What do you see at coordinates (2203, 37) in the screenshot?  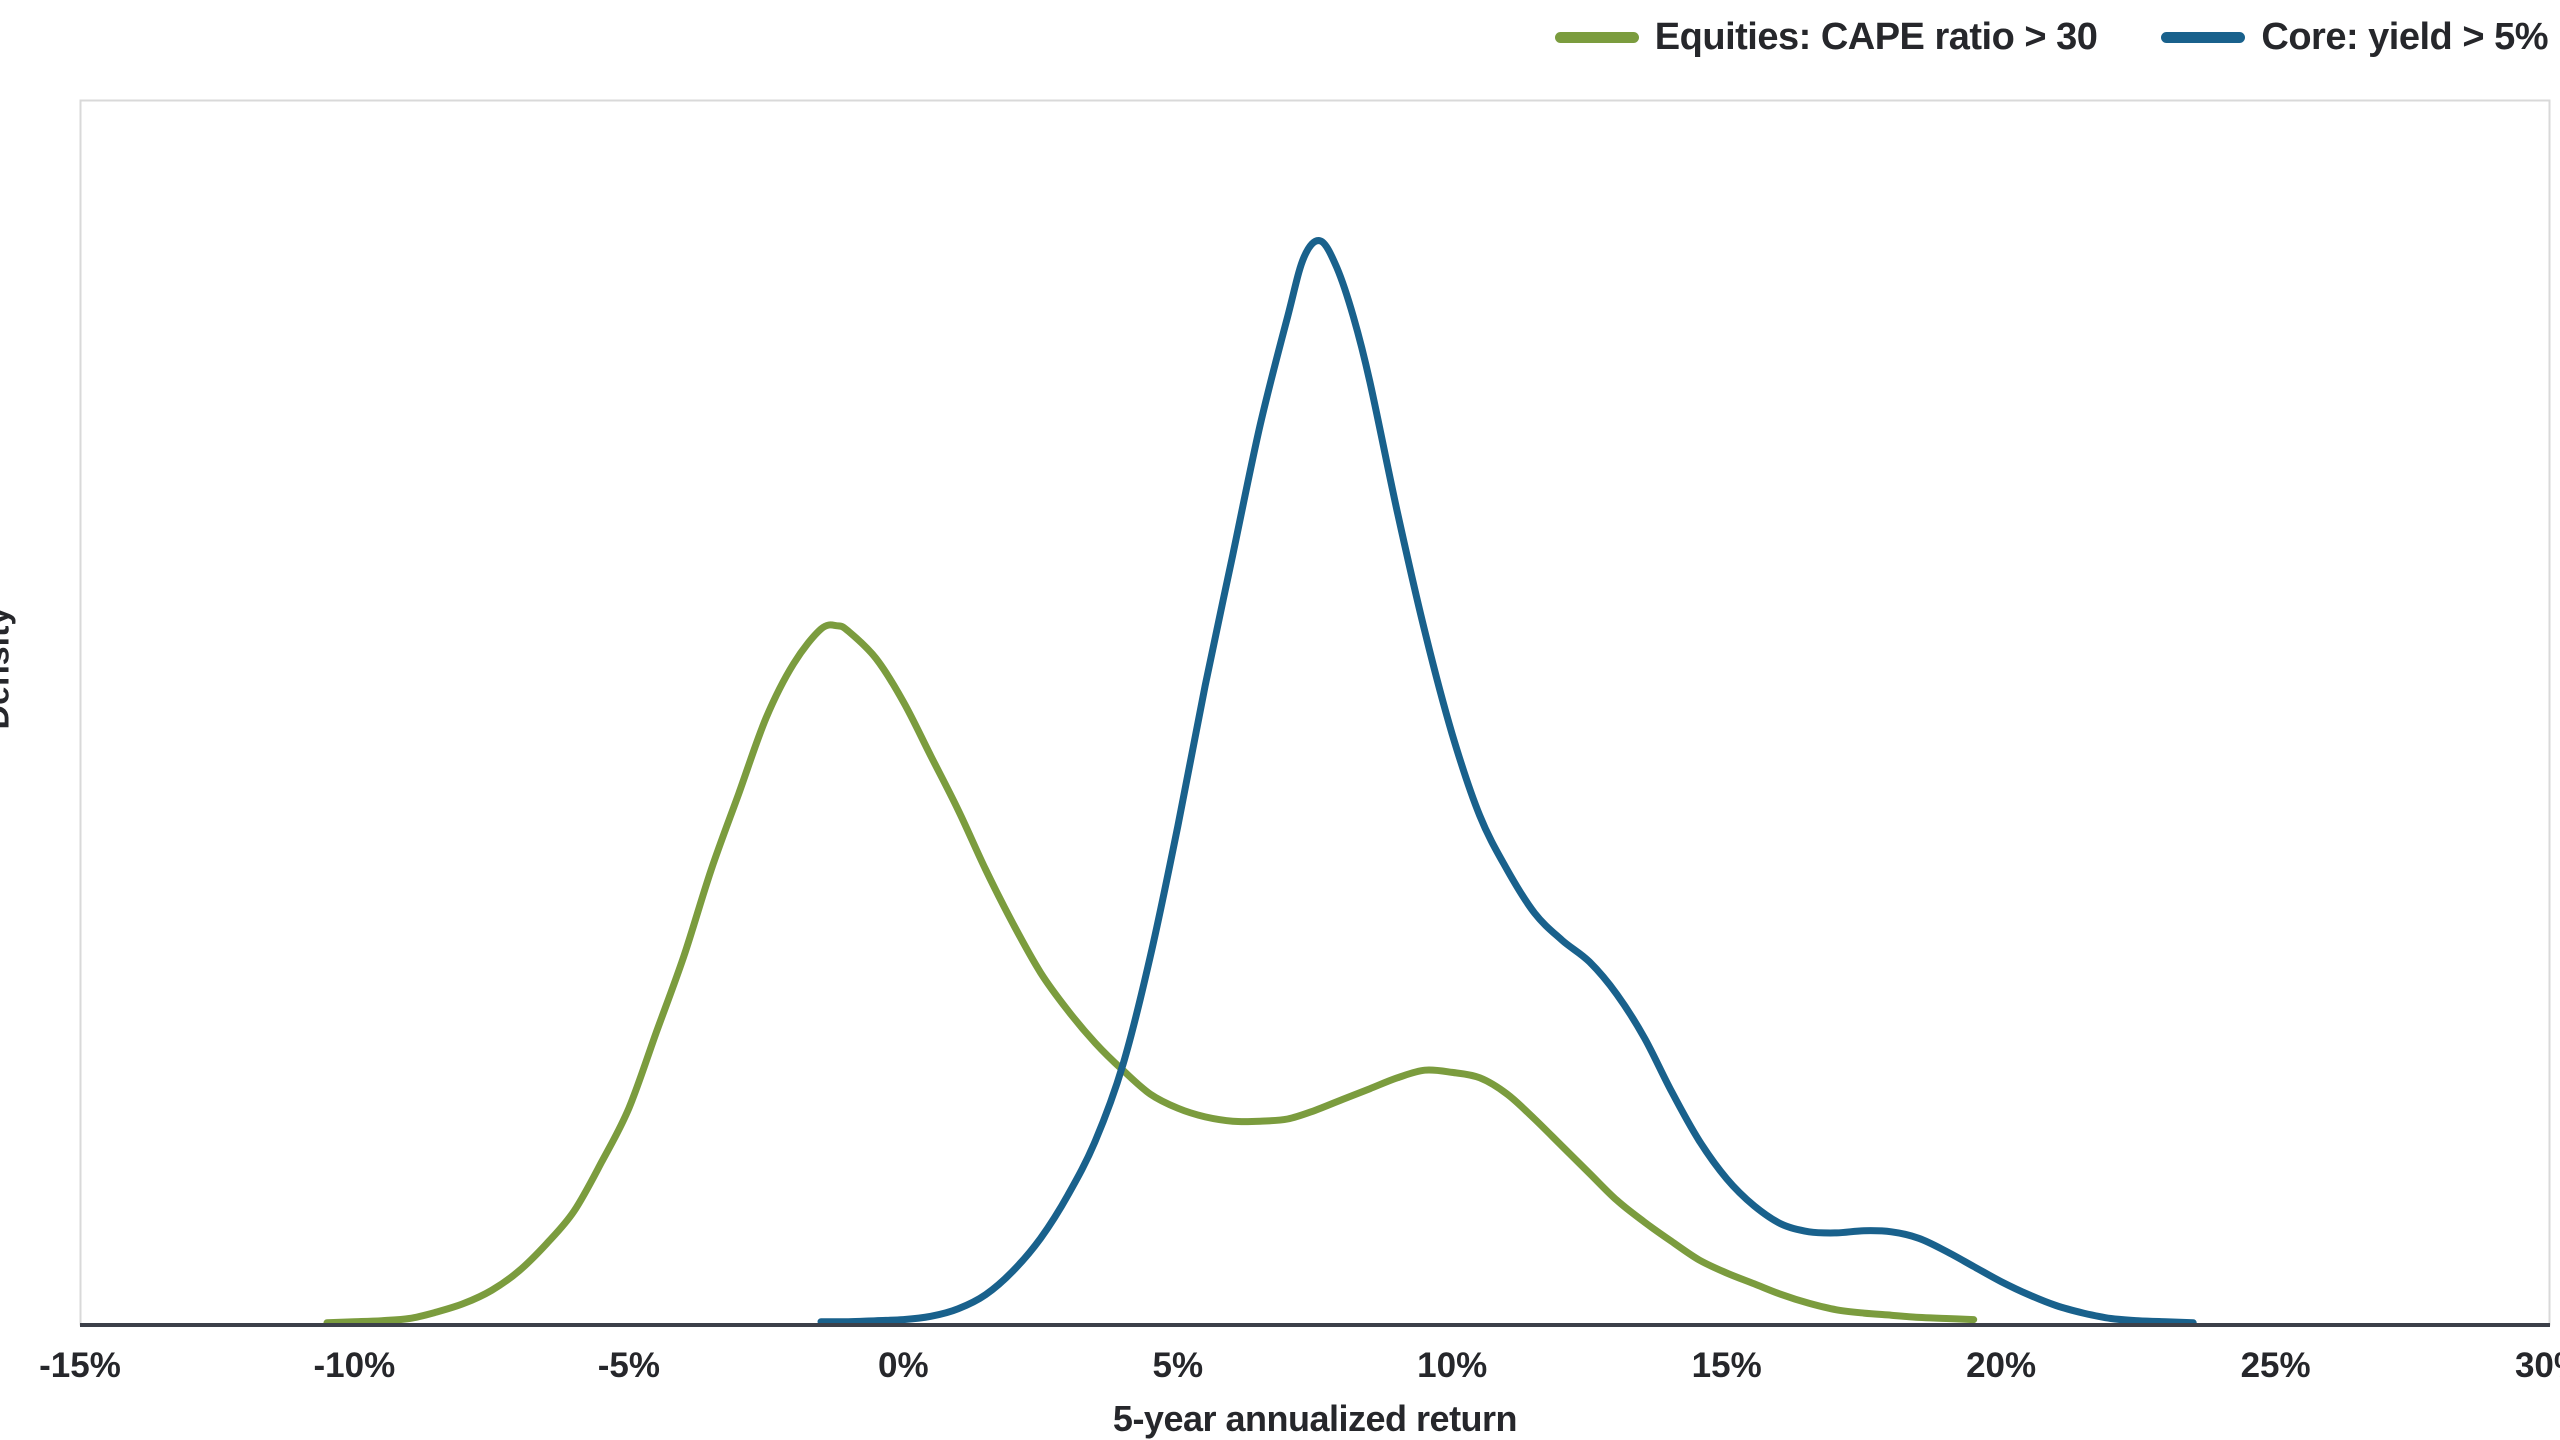 I see `core-line-swatch` at bounding box center [2203, 37].